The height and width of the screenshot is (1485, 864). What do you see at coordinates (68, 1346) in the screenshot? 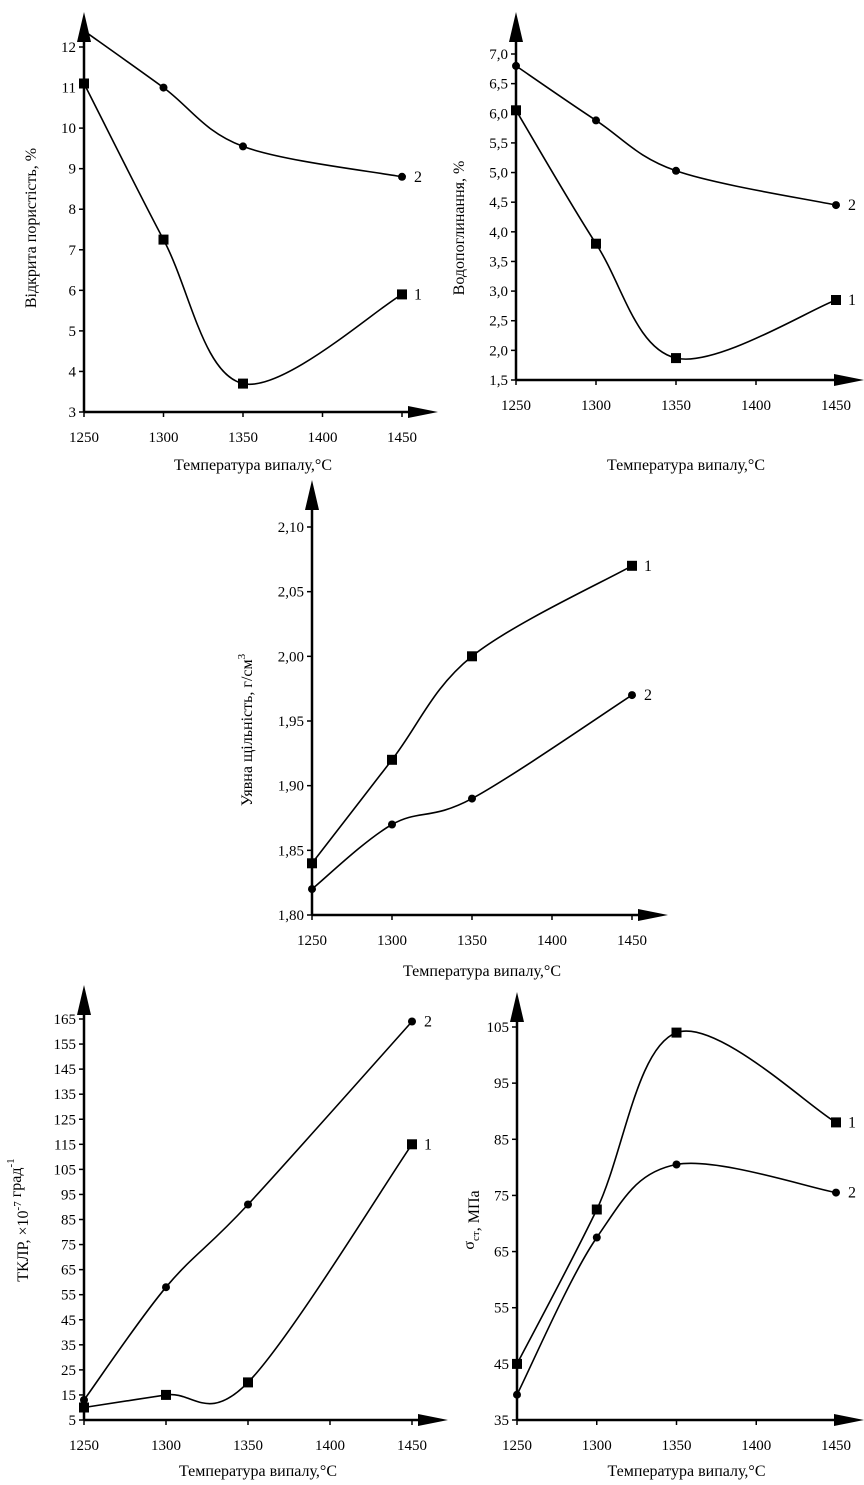
I see `y-tick-label: 35` at bounding box center [68, 1346].